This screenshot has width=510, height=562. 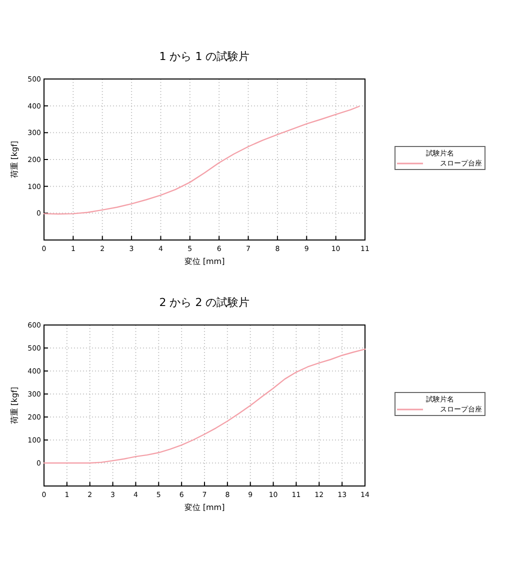 What do you see at coordinates (204, 302) in the screenshot?
I see `chart-title: 2 から 2 の試験片` at bounding box center [204, 302].